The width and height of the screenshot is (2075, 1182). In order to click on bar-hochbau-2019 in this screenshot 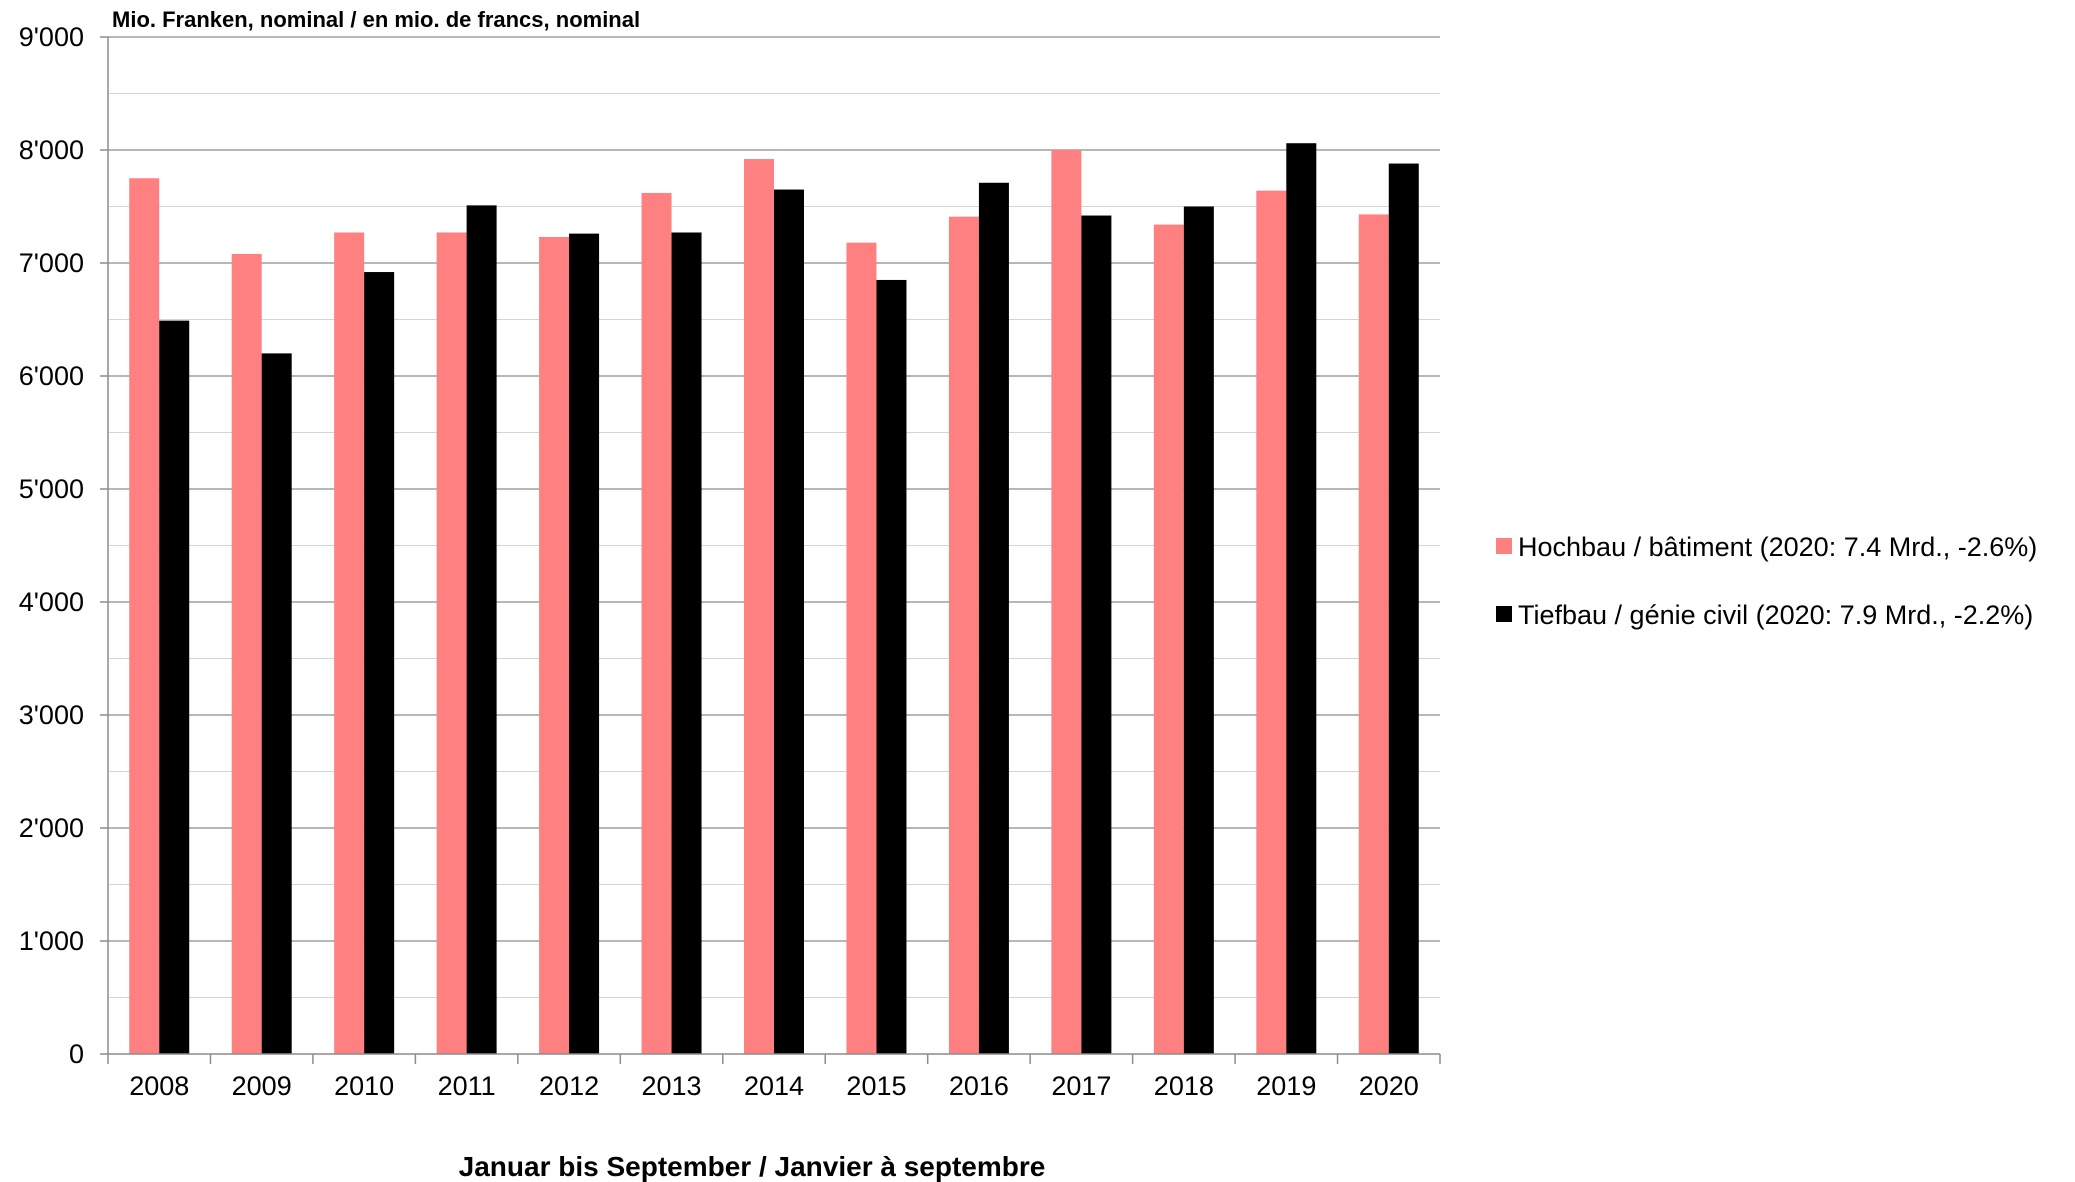, I will do `click(1271, 622)`.